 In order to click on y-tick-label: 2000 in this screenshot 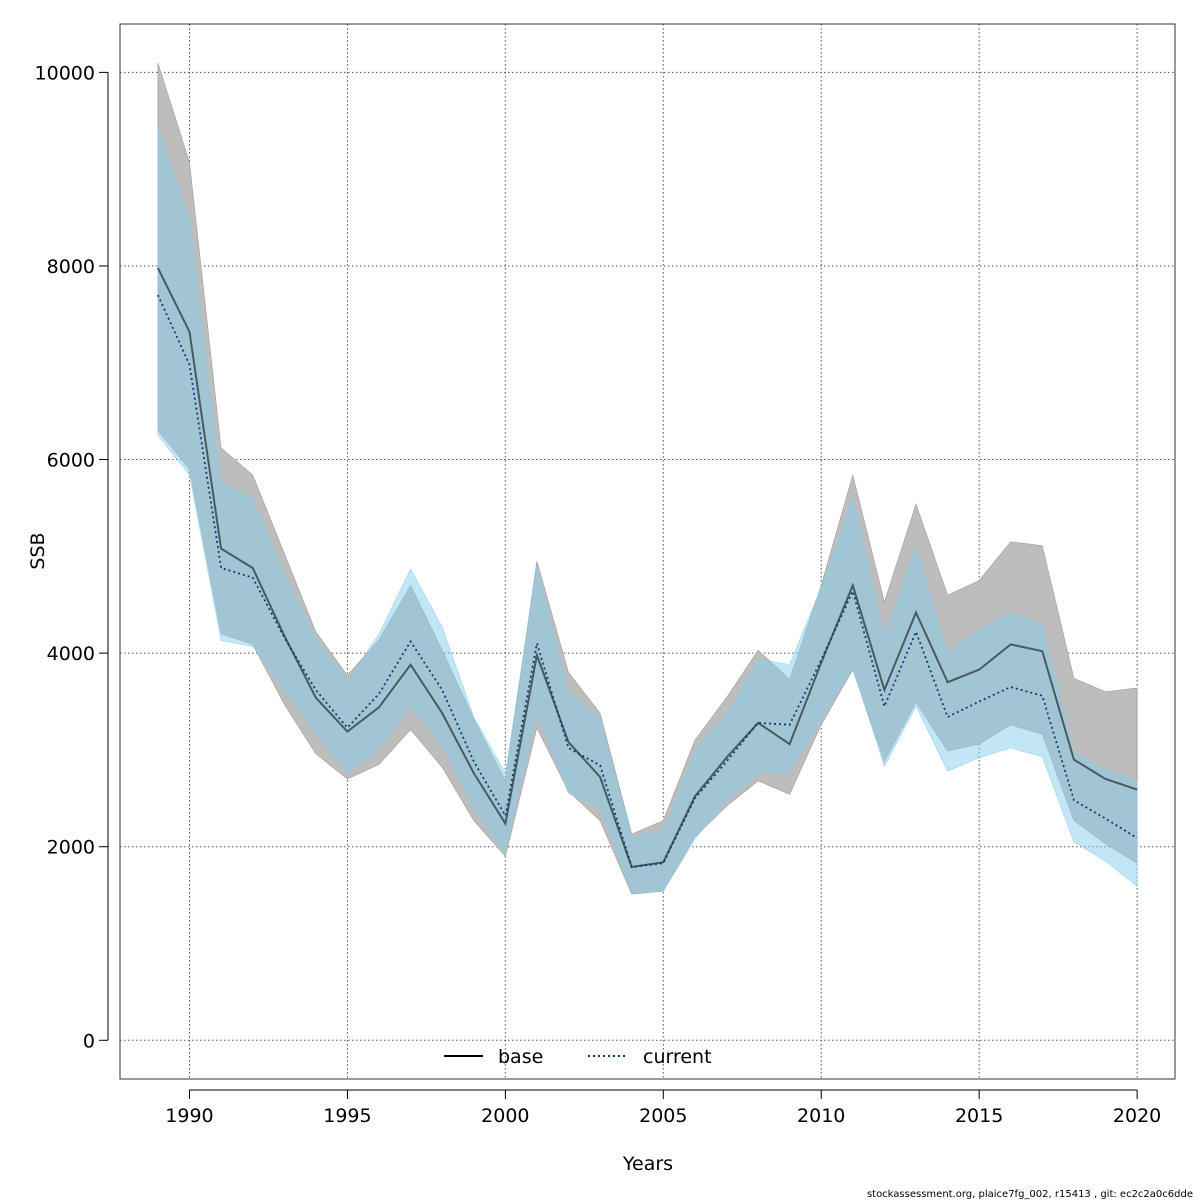, I will do `click(71, 848)`.